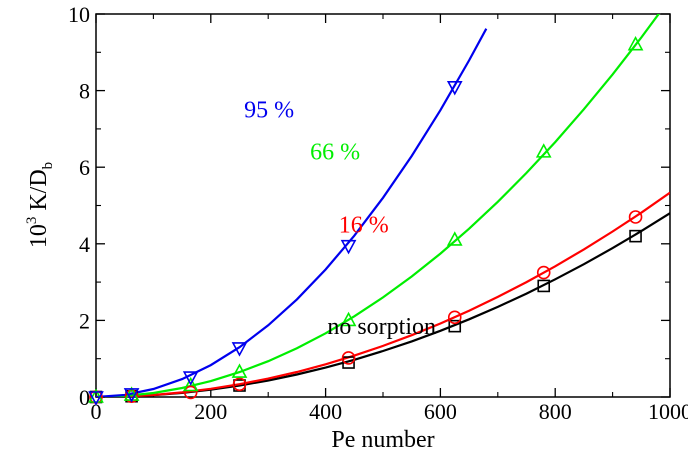 This screenshot has width=688, height=460. What do you see at coordinates (79, 14) in the screenshot?
I see `y-tick-label: 10` at bounding box center [79, 14].